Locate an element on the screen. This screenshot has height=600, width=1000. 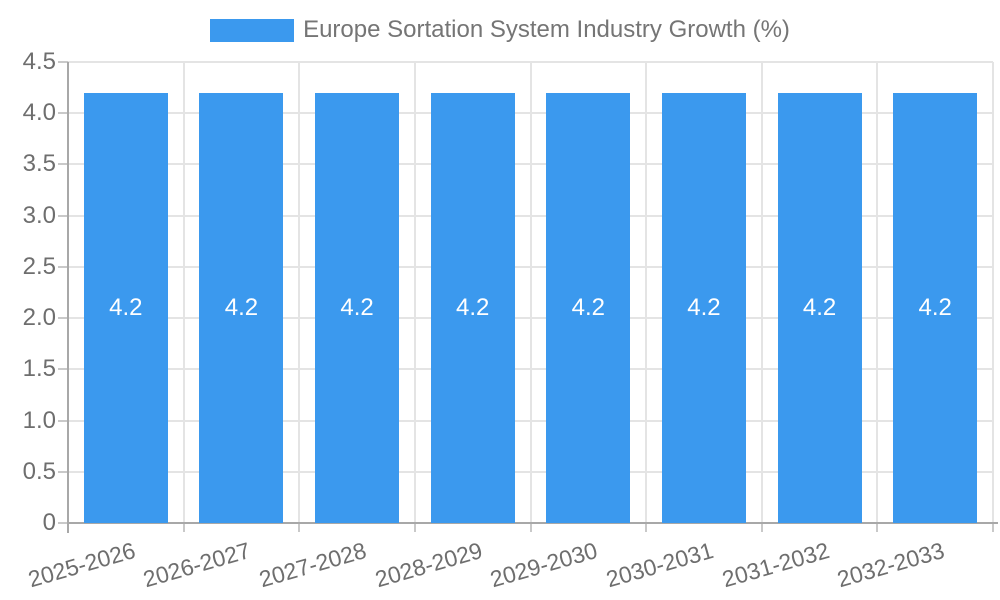
y-tick-label: 1.0 is located at coordinates (39, 420).